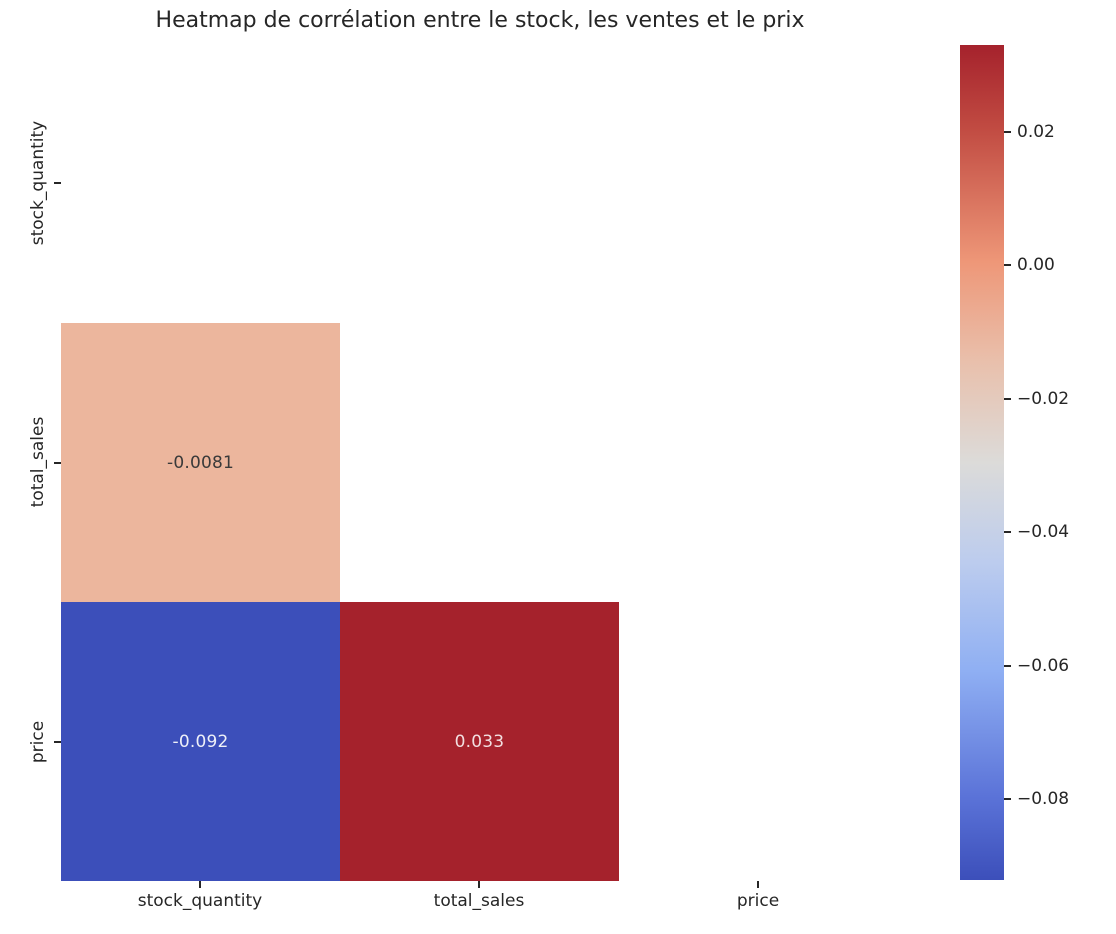 Image resolution: width=1116 pixels, height=934 pixels. Describe the element at coordinates (38, 183) in the screenshot. I see `y-axis-label-stock_quantity: stock_quantity` at that location.